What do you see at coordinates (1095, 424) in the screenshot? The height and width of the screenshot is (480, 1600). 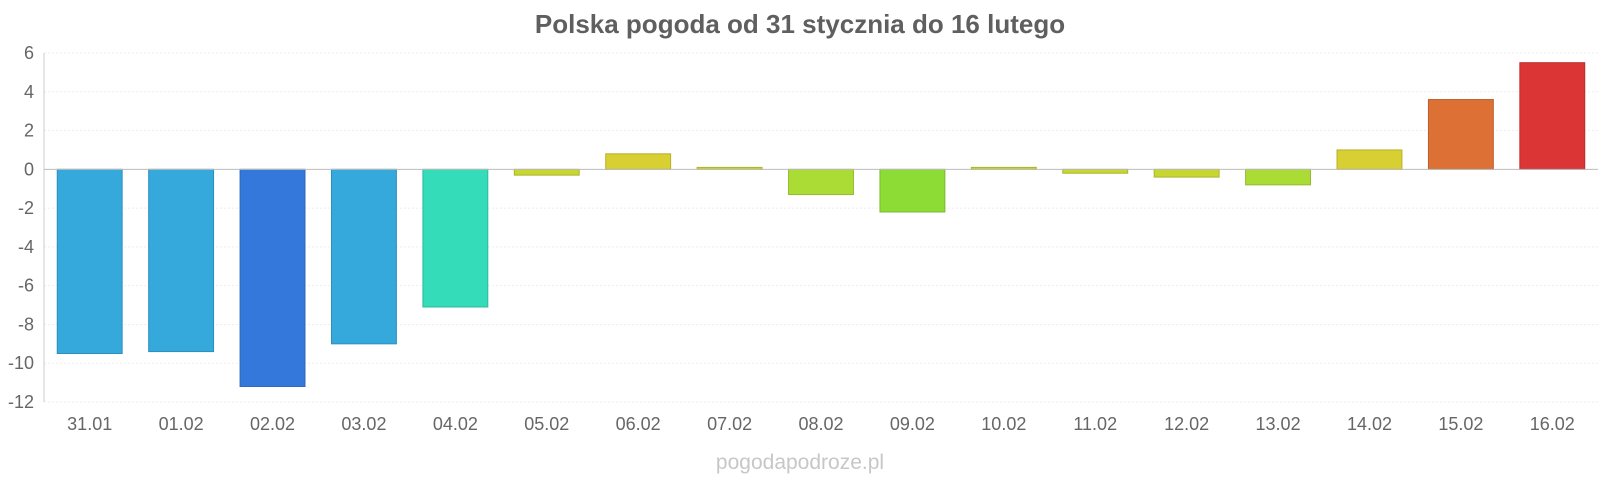 I see `x-tick-label: 11.02` at bounding box center [1095, 424].